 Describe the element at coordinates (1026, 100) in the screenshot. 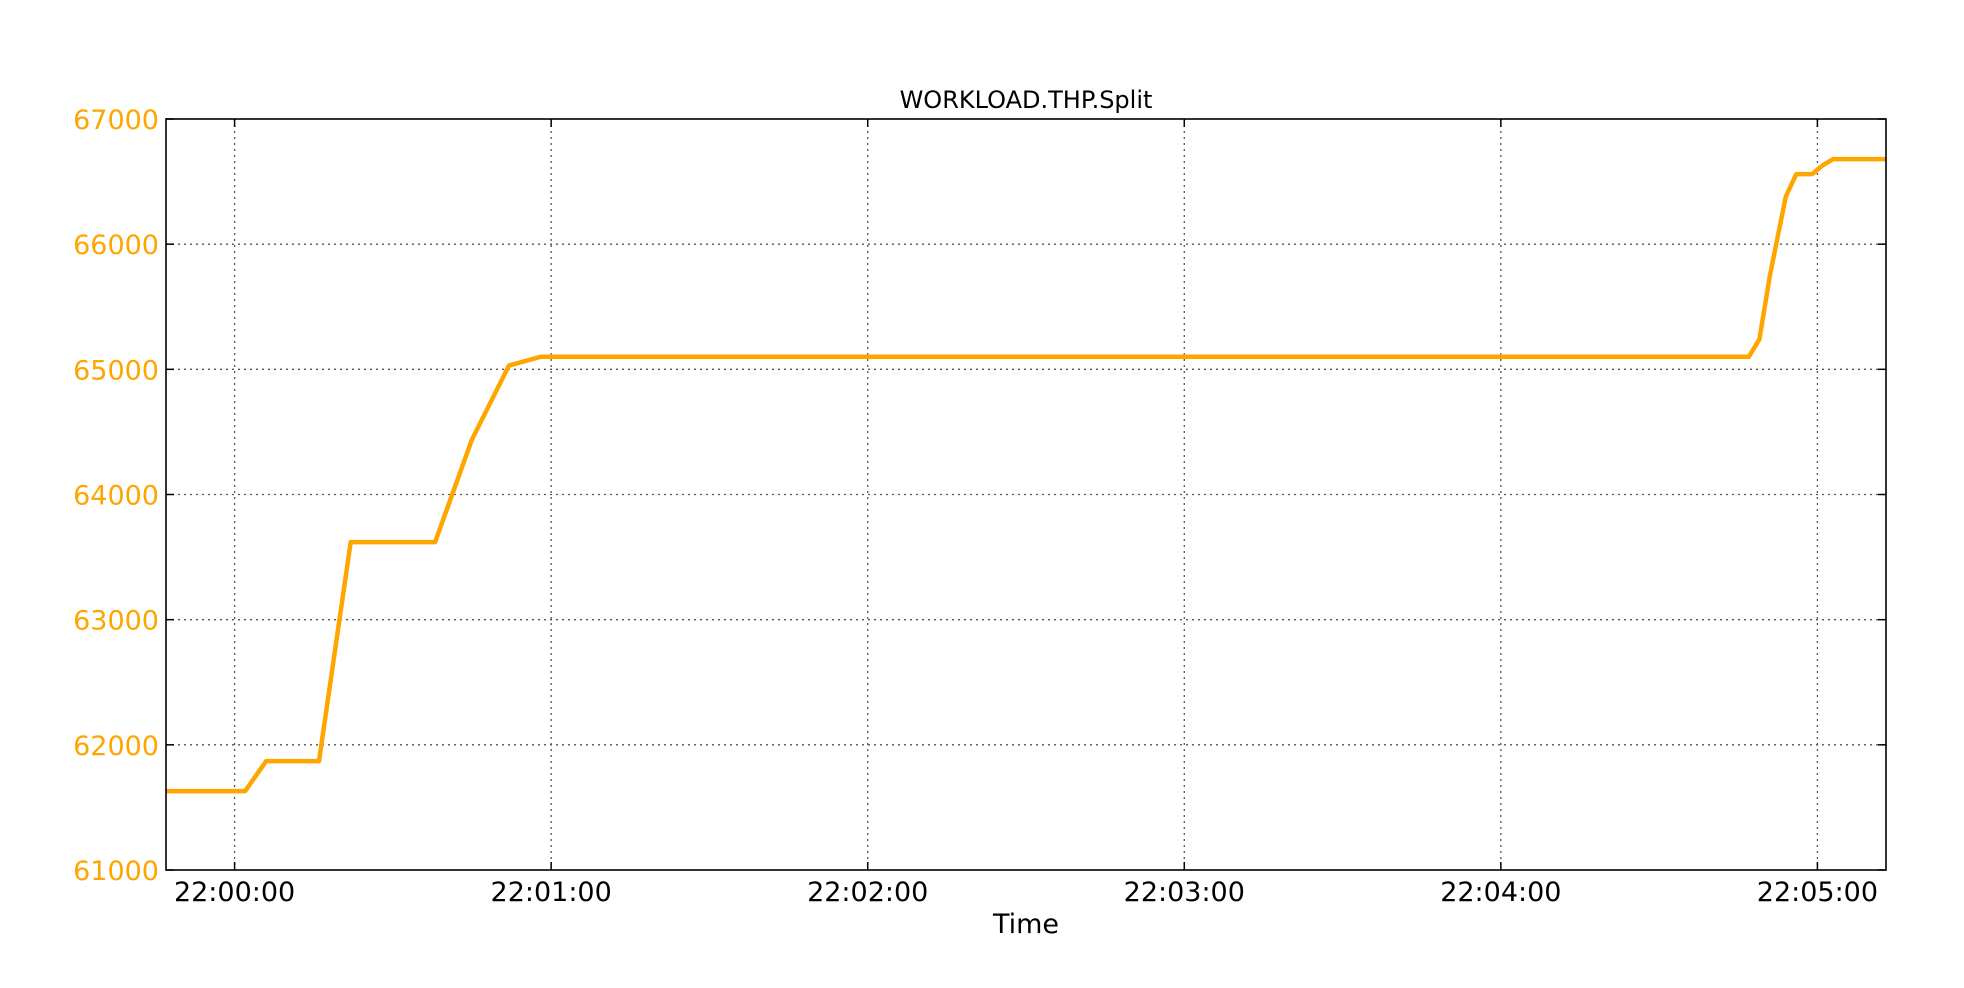

I see `chart-title: WORKLOAD.THP.Split` at that location.